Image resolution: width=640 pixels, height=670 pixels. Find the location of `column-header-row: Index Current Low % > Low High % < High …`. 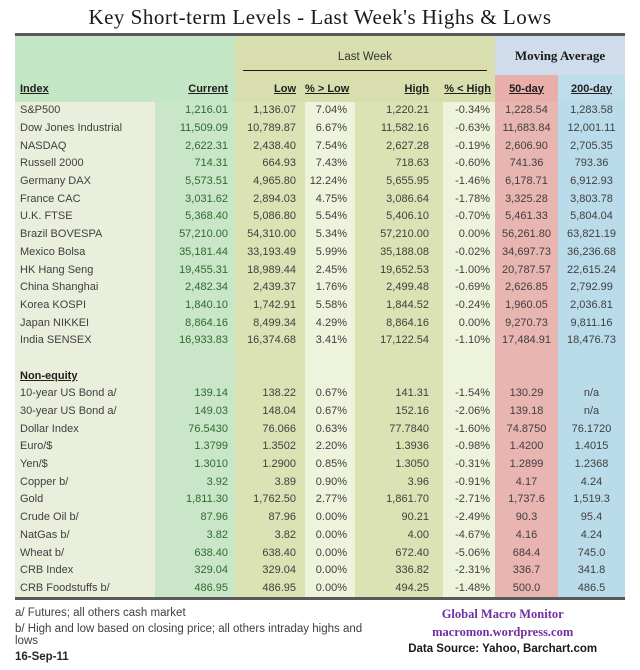

column-header-row: Index Current Low % > Low High % < High … is located at coordinates (320, 88).